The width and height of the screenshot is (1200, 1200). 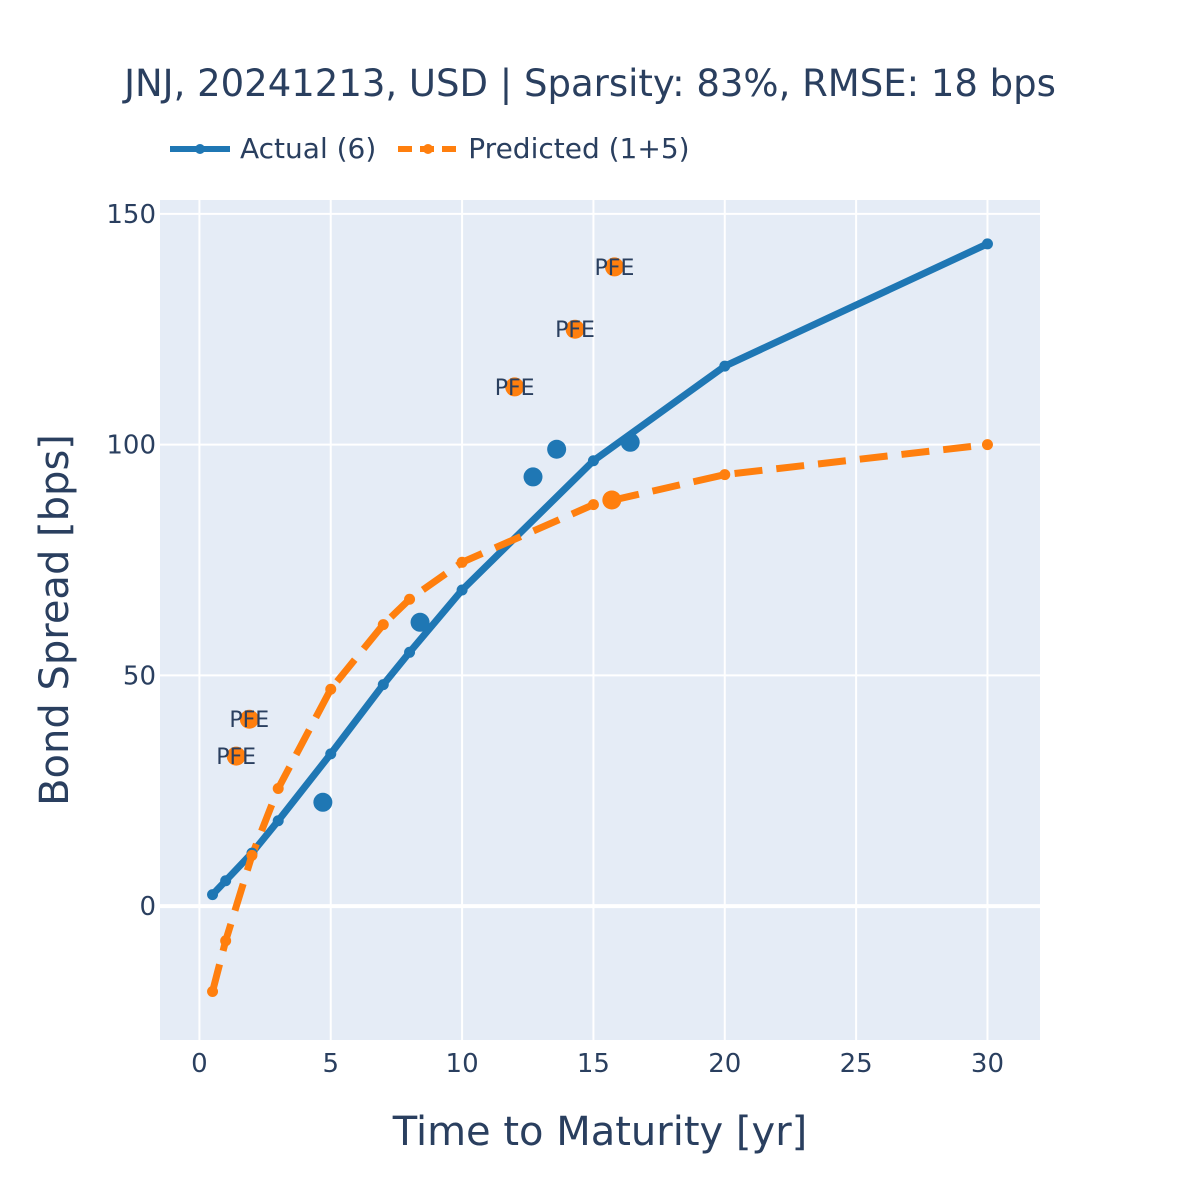 I want to click on x-tick-label: 25, so click(x=856, y=1064).